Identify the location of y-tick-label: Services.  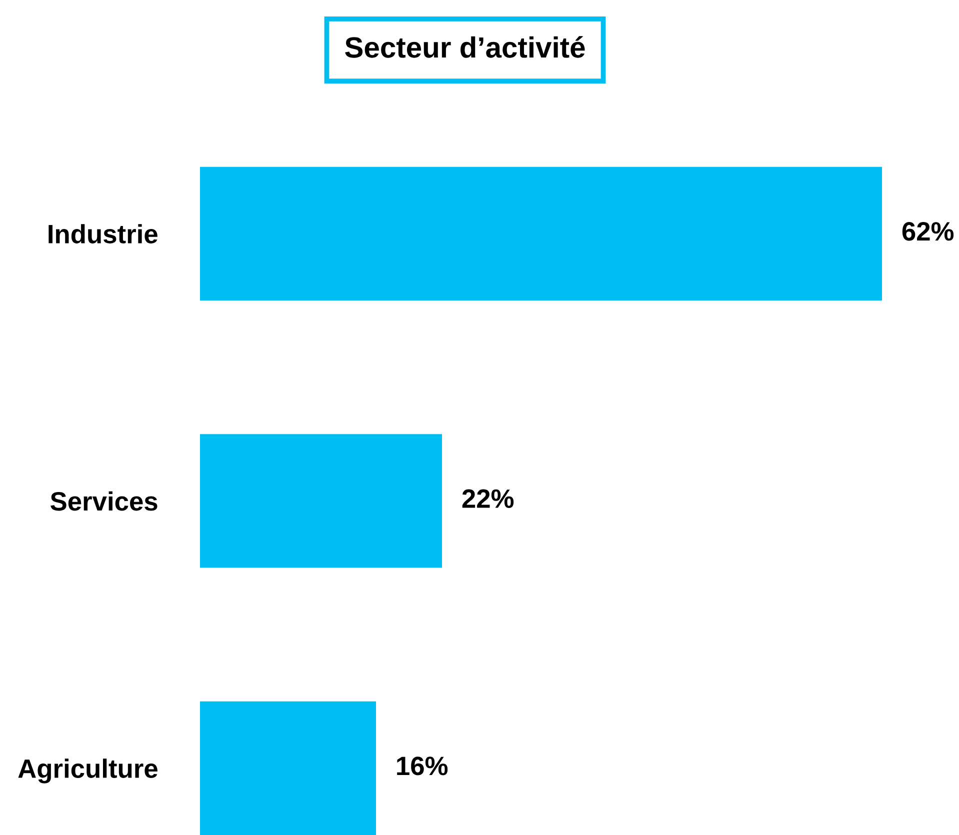
(104, 501).